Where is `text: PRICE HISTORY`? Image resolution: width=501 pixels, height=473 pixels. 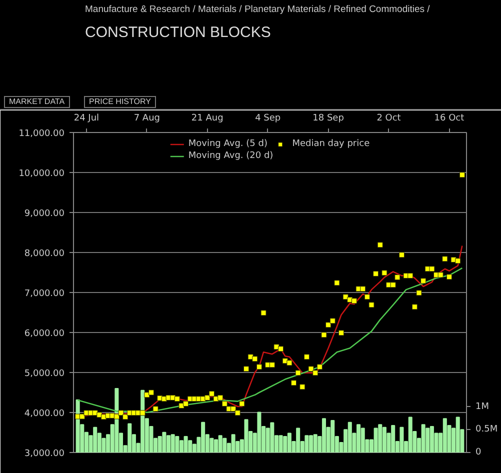
text: PRICE HISTORY is located at coordinates (120, 102).